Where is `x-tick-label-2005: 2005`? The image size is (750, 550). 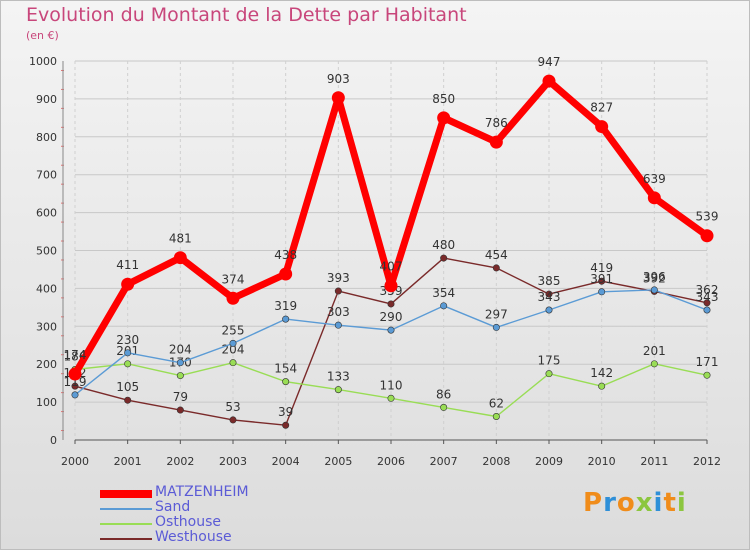
x-tick-label-2005: 2005 is located at coordinates (338, 461).